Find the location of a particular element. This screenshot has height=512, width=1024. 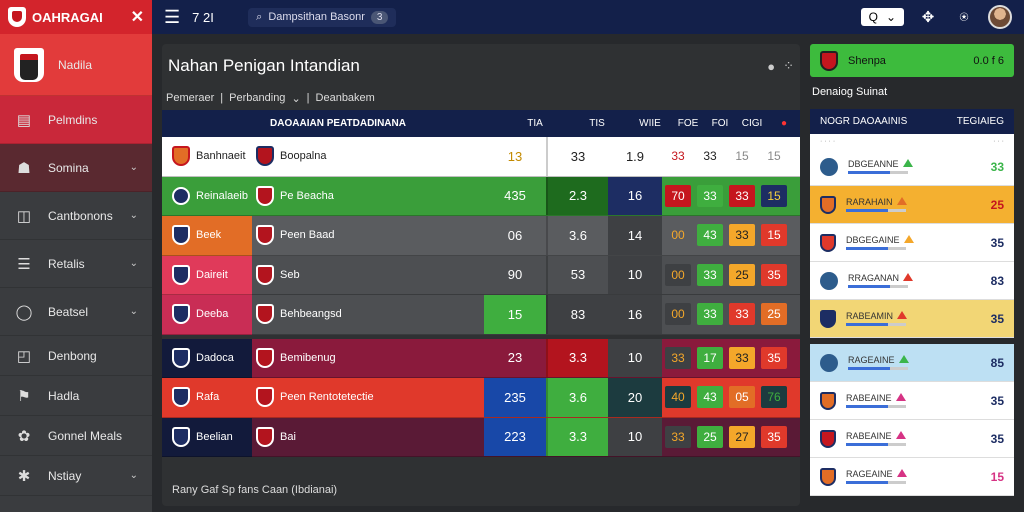

home-team: Rafa is located at coordinates (207, 397).